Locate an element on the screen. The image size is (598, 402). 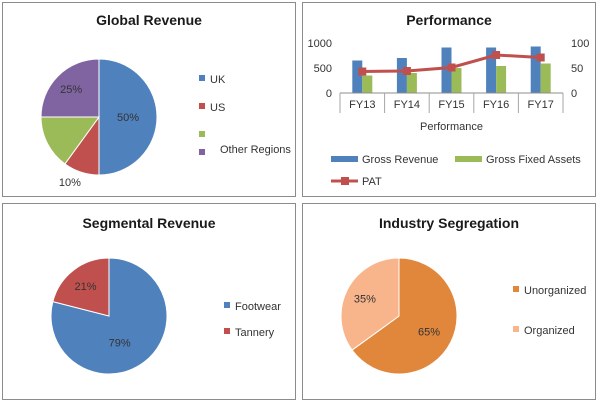
y2-tick-label: 50 is located at coordinates (577, 69).